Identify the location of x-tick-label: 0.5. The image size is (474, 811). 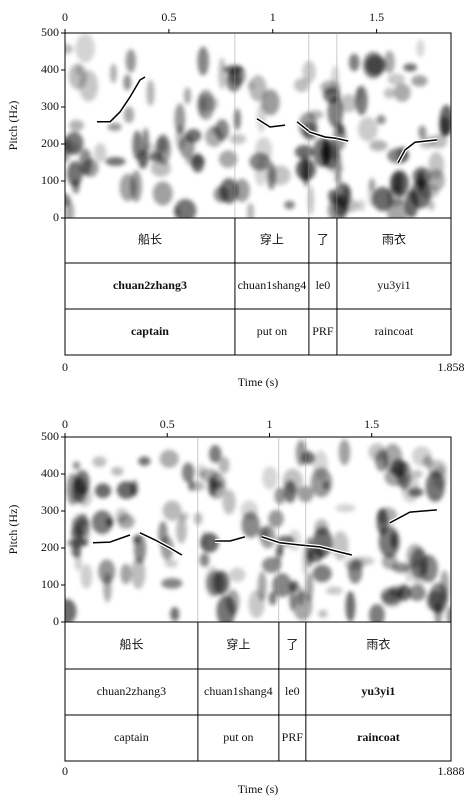
(167, 424).